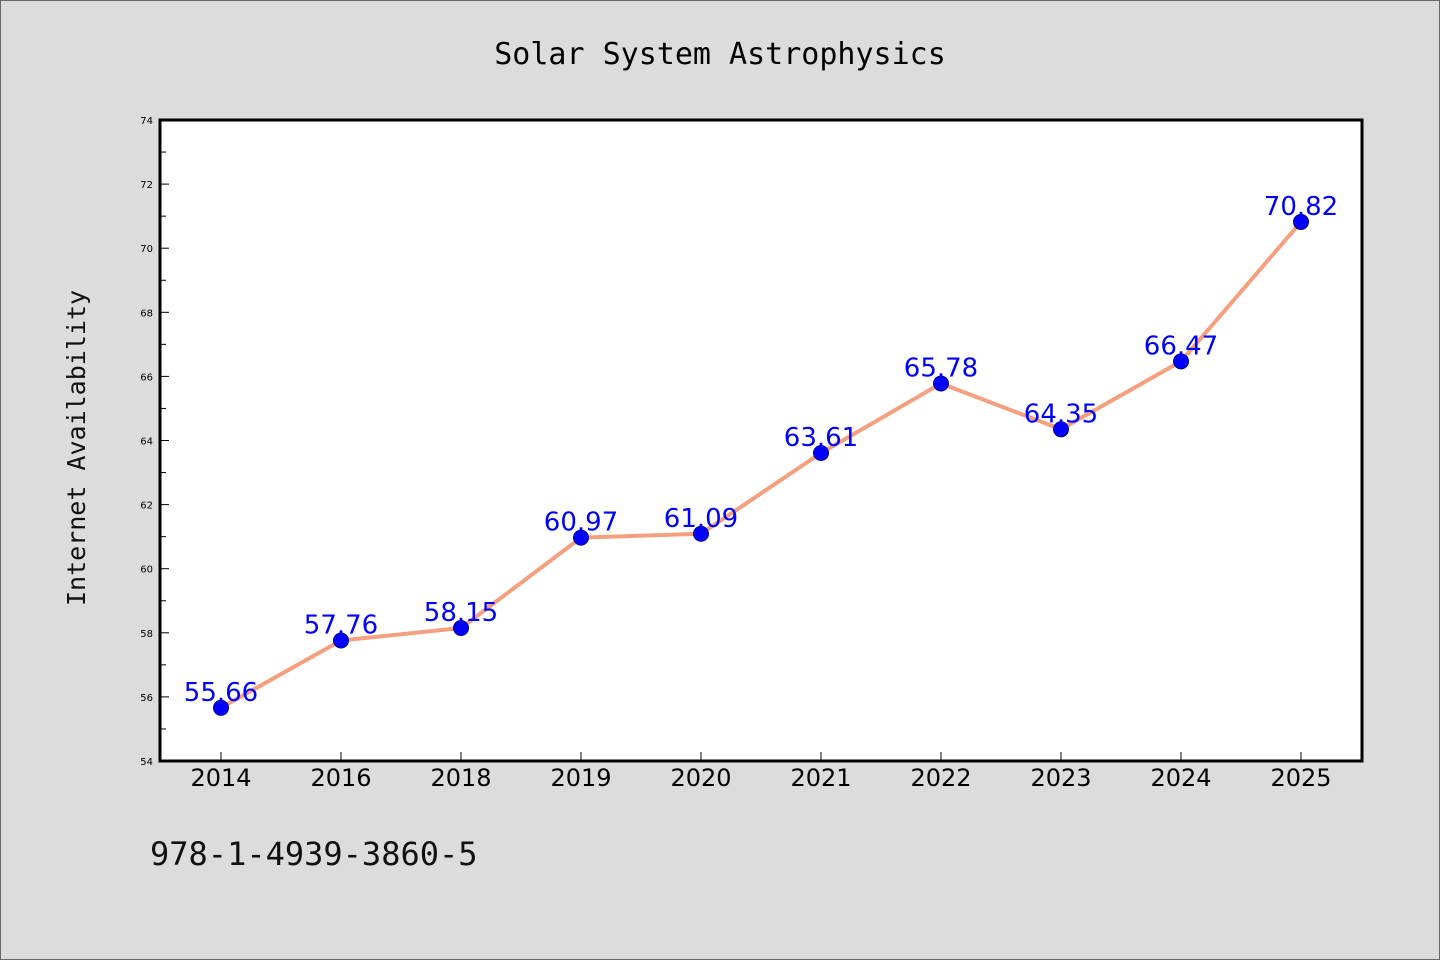  I want to click on data-label: 65.78, so click(941, 368).